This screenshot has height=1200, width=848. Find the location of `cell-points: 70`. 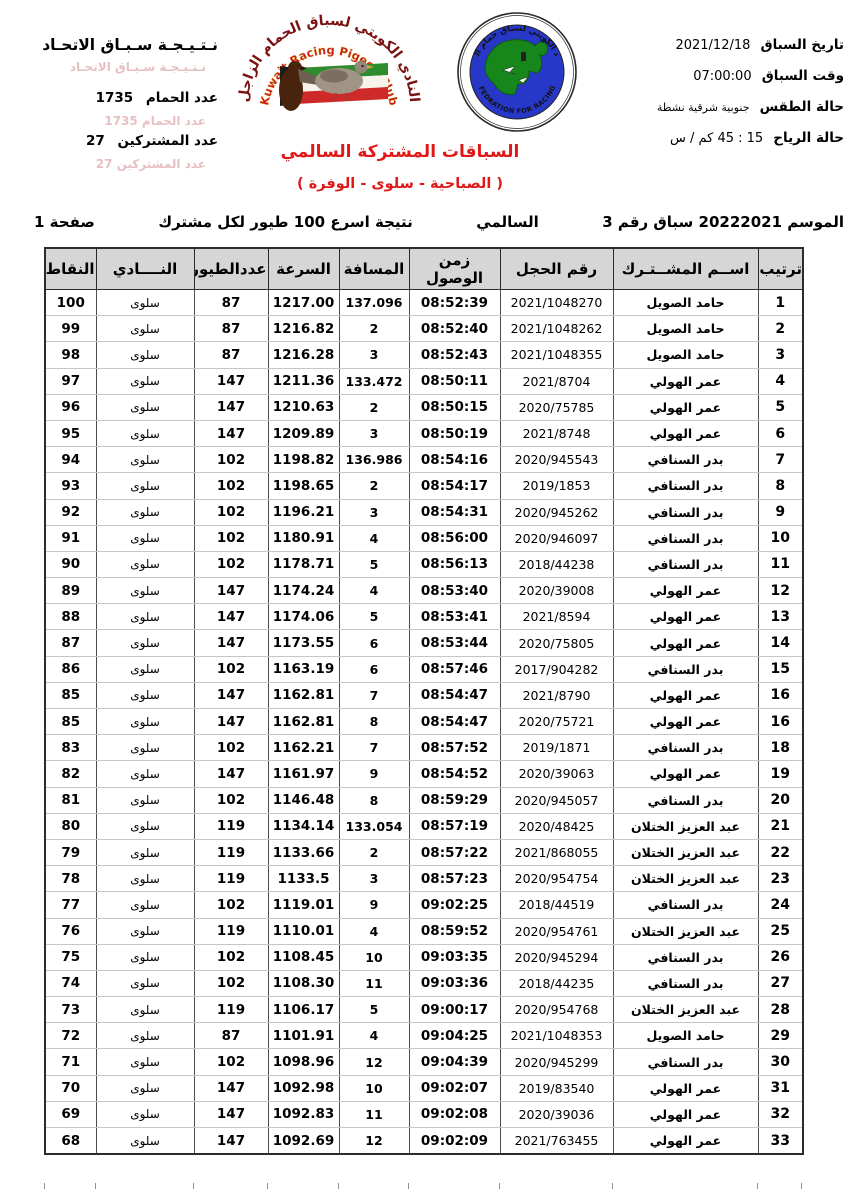

cell-points: 70 is located at coordinates (70, 1088).